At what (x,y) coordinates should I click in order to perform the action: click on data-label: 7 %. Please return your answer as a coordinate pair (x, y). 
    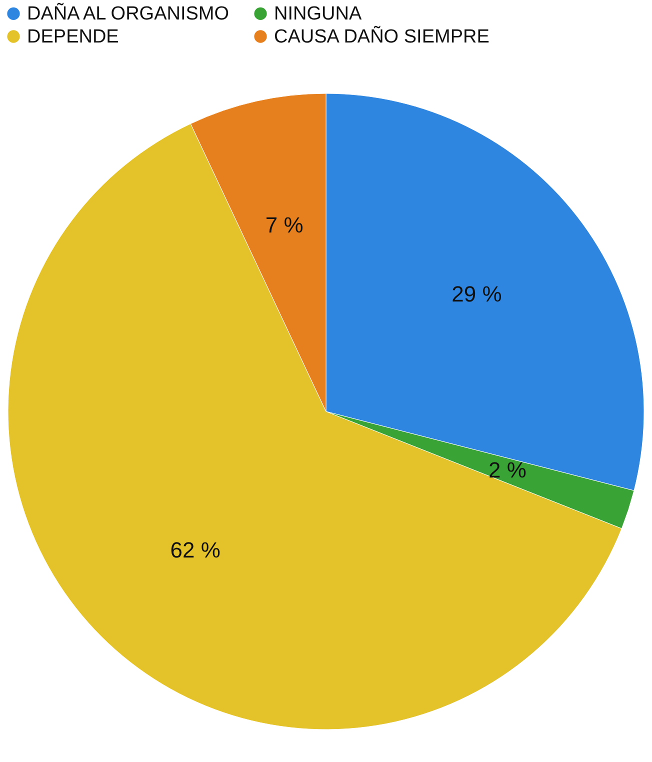
    Looking at the image, I should click on (284, 225).